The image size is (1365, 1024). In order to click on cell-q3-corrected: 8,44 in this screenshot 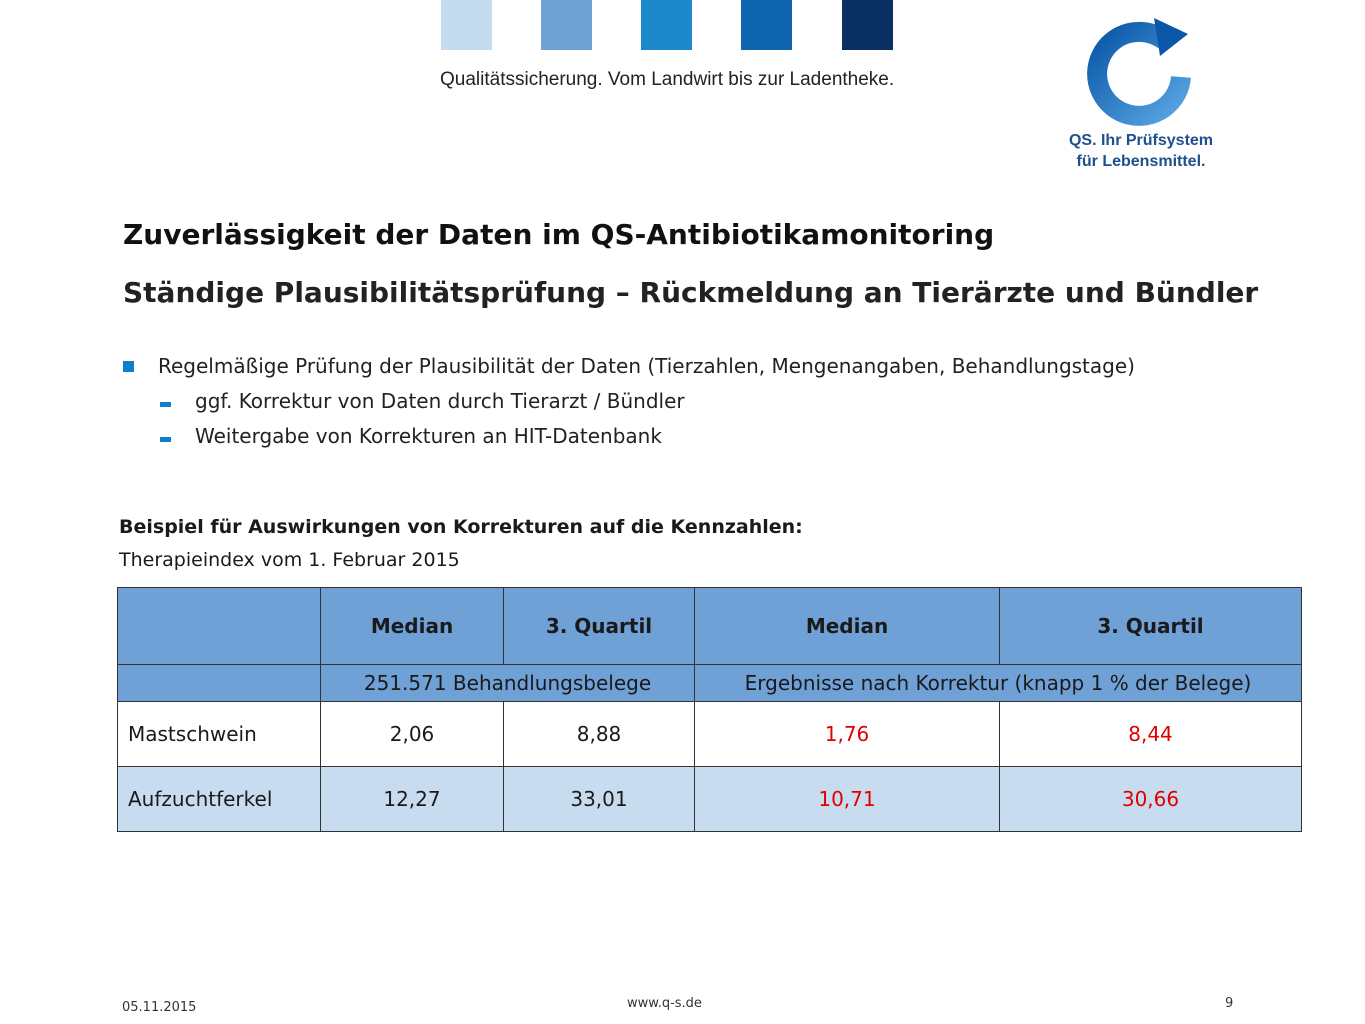, I will do `click(1150, 734)`.